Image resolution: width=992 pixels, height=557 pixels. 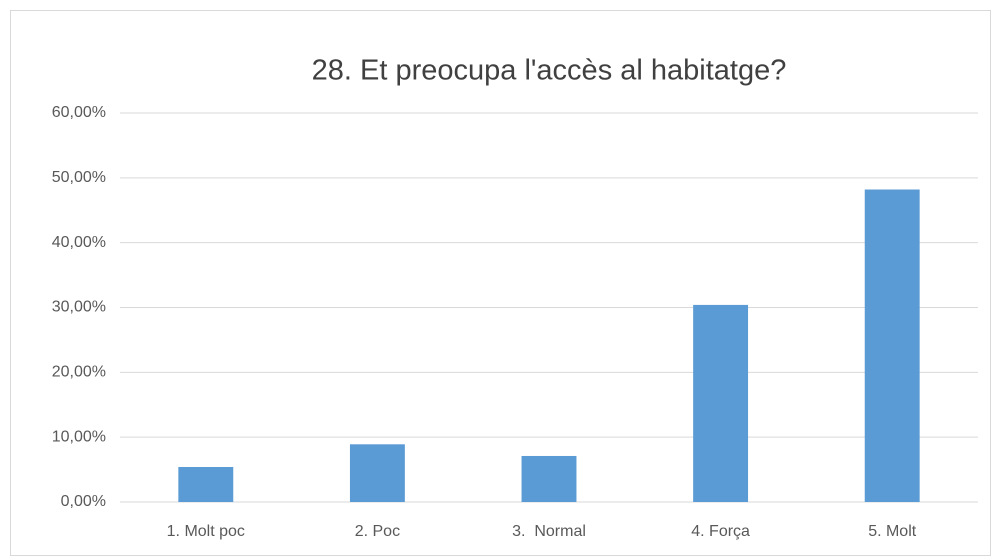 I want to click on y-tick-label: 60,00%, so click(x=79, y=112).